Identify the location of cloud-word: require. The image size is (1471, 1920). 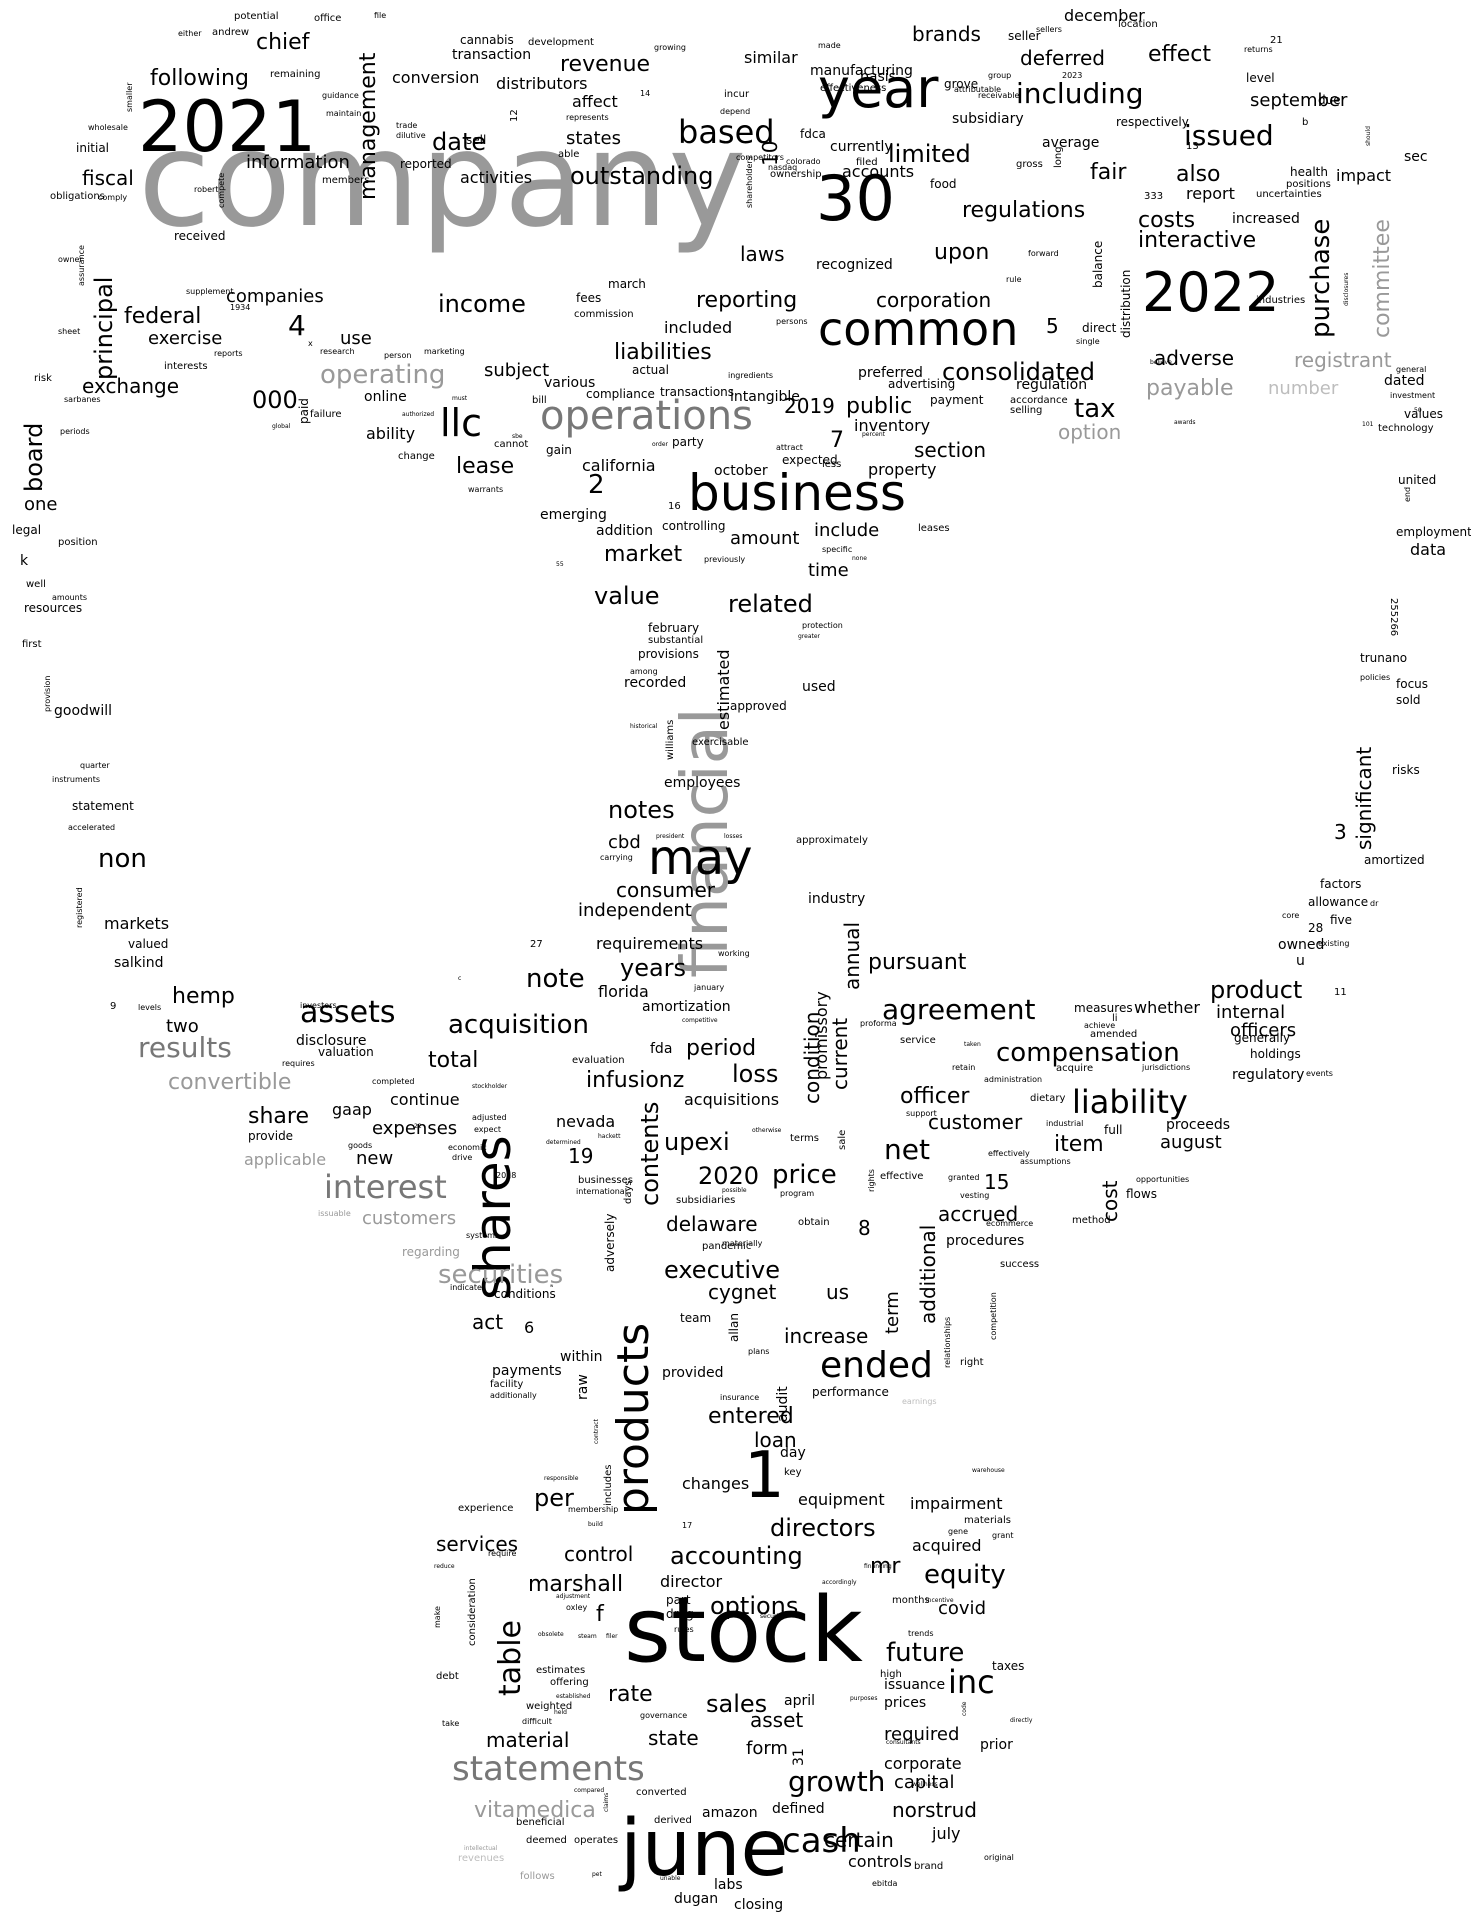
(502, 1553).